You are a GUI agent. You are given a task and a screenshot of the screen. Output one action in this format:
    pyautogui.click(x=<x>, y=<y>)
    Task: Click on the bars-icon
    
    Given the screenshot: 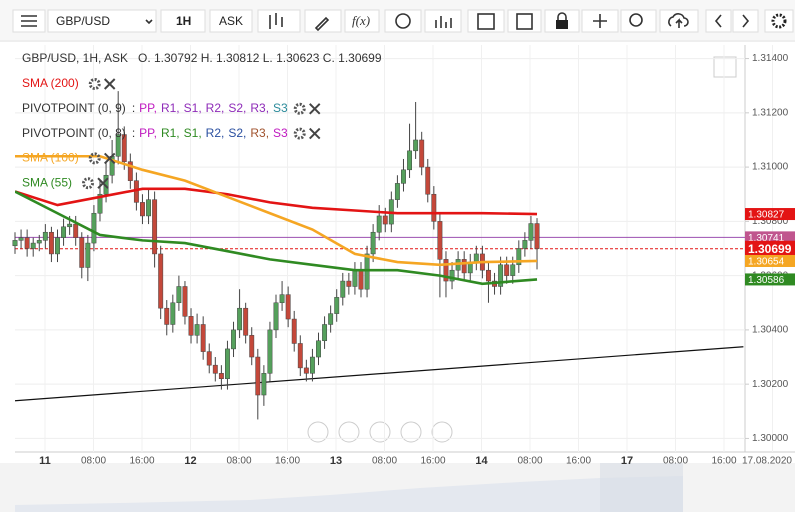 What is the action you would take?
    pyautogui.click(x=443, y=22)
    